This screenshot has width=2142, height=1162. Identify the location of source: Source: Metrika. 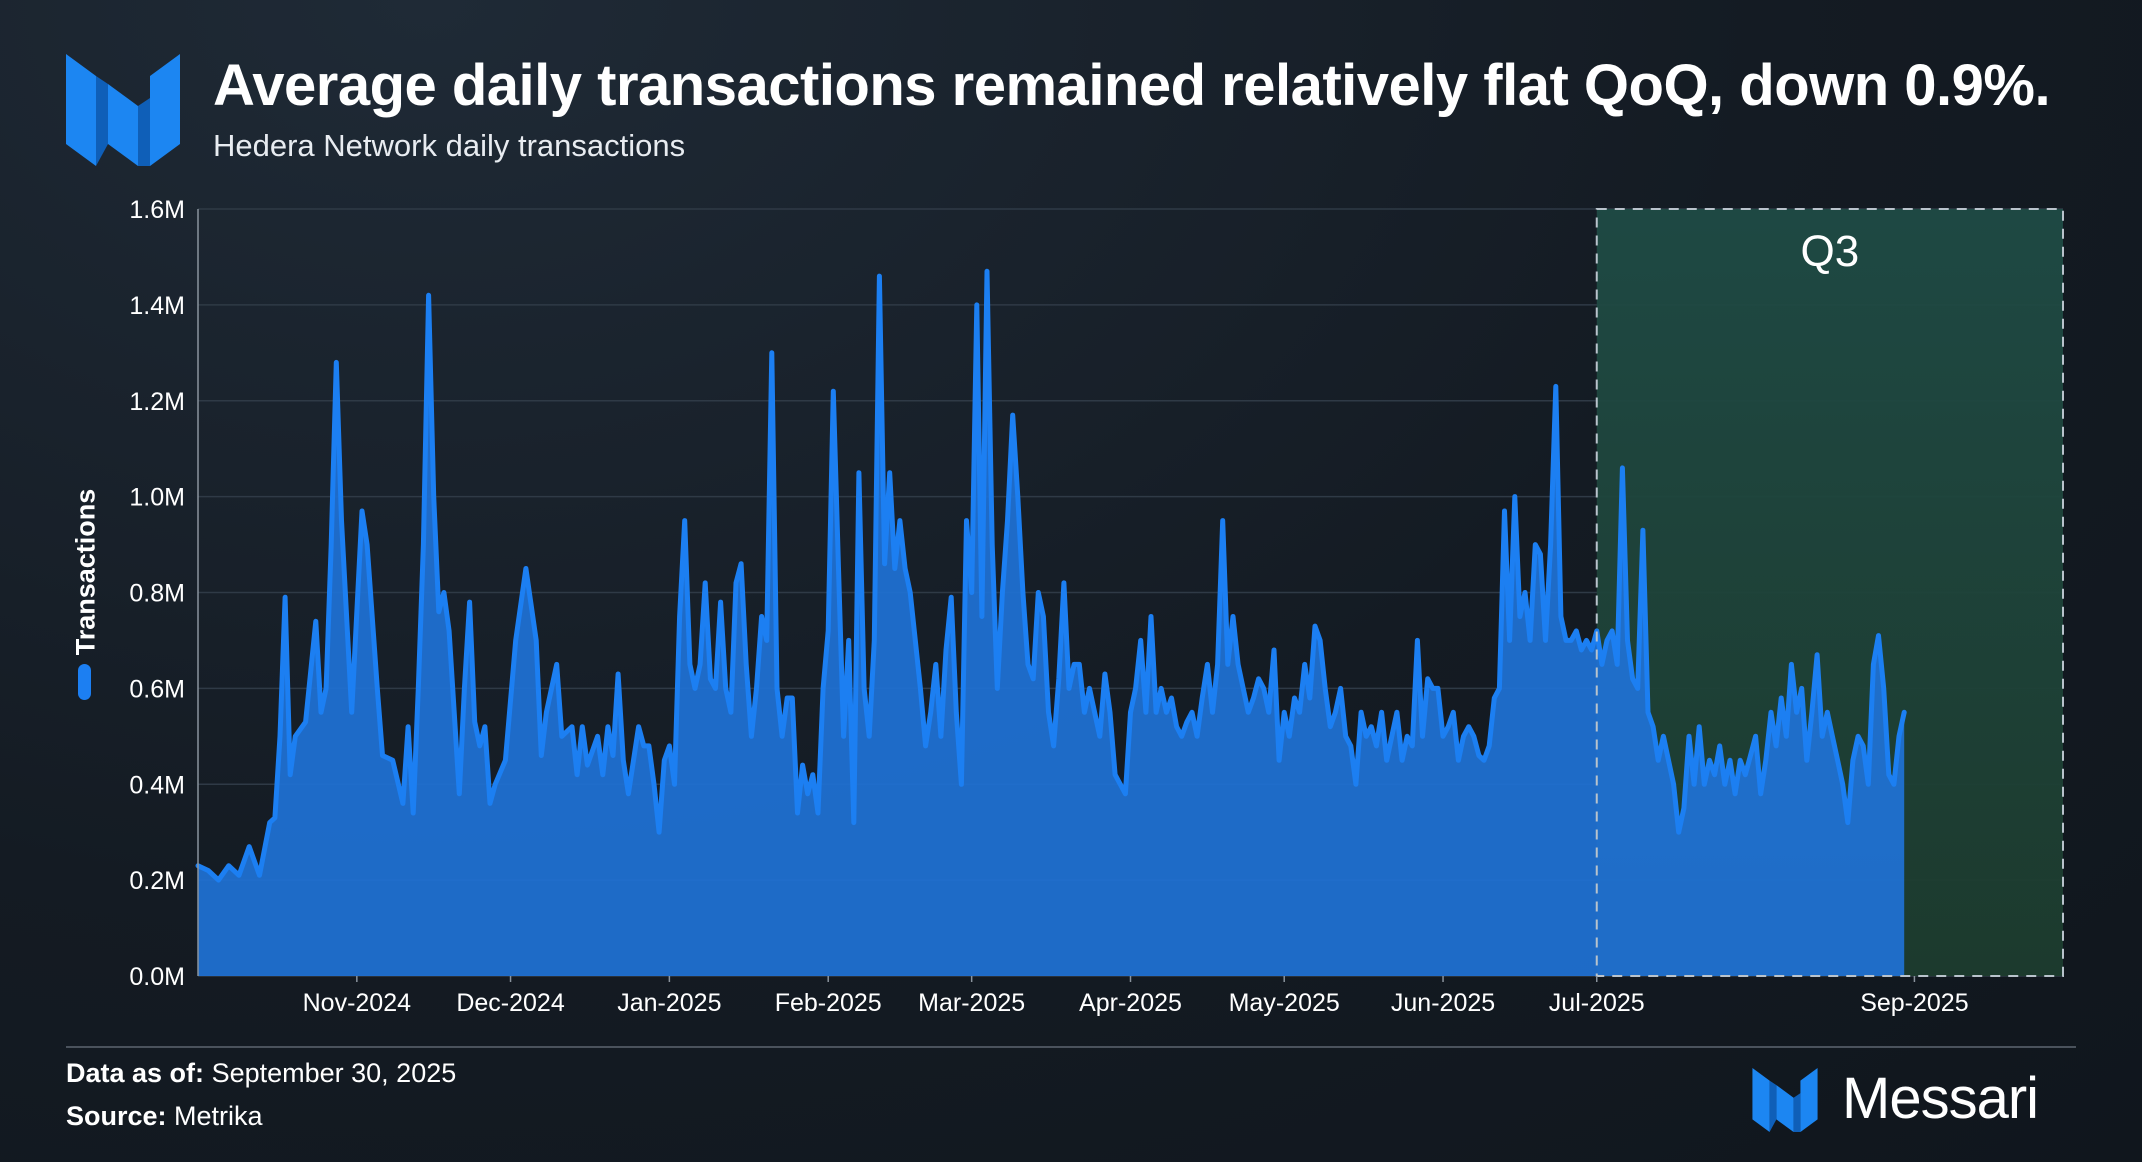
(164, 1116).